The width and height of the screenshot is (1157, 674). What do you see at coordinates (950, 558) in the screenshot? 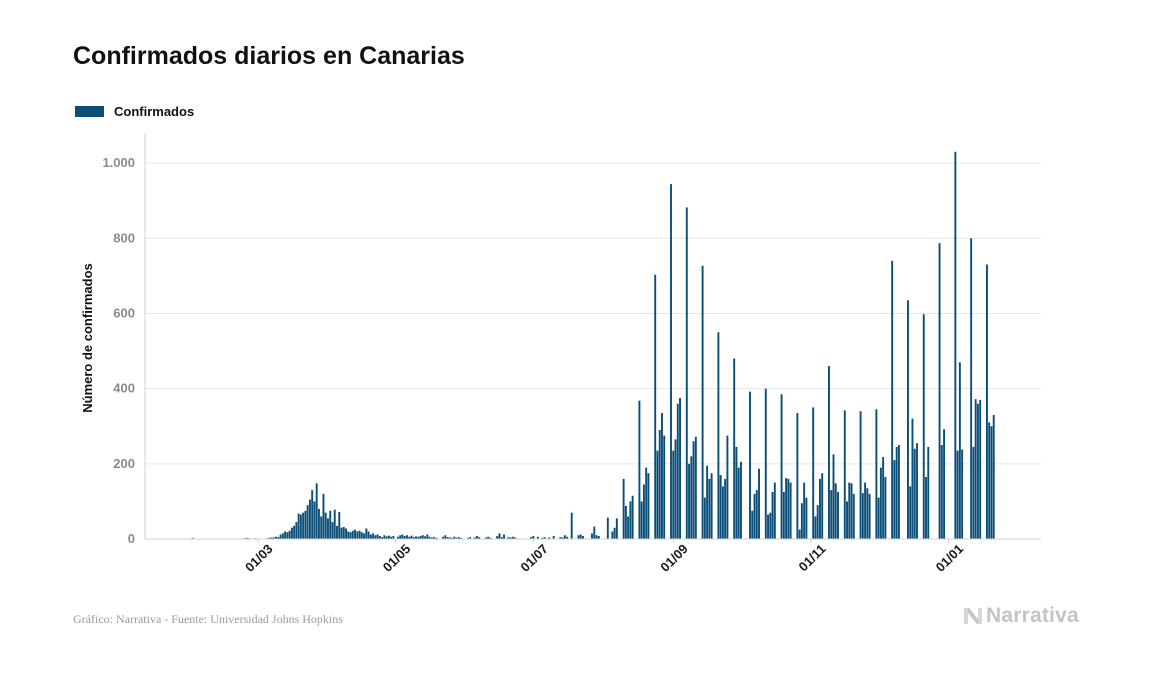
I see `x-tick-label: 01/01` at bounding box center [950, 558].